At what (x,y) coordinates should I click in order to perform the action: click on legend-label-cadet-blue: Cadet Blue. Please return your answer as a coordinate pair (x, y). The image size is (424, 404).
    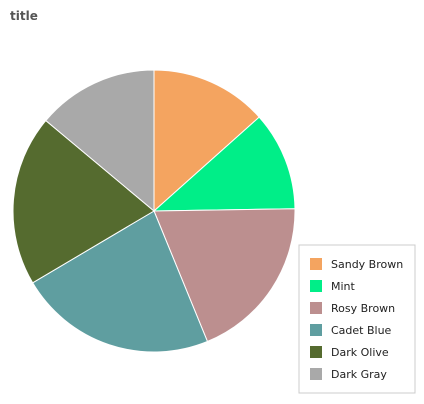
    Looking at the image, I should click on (361, 330).